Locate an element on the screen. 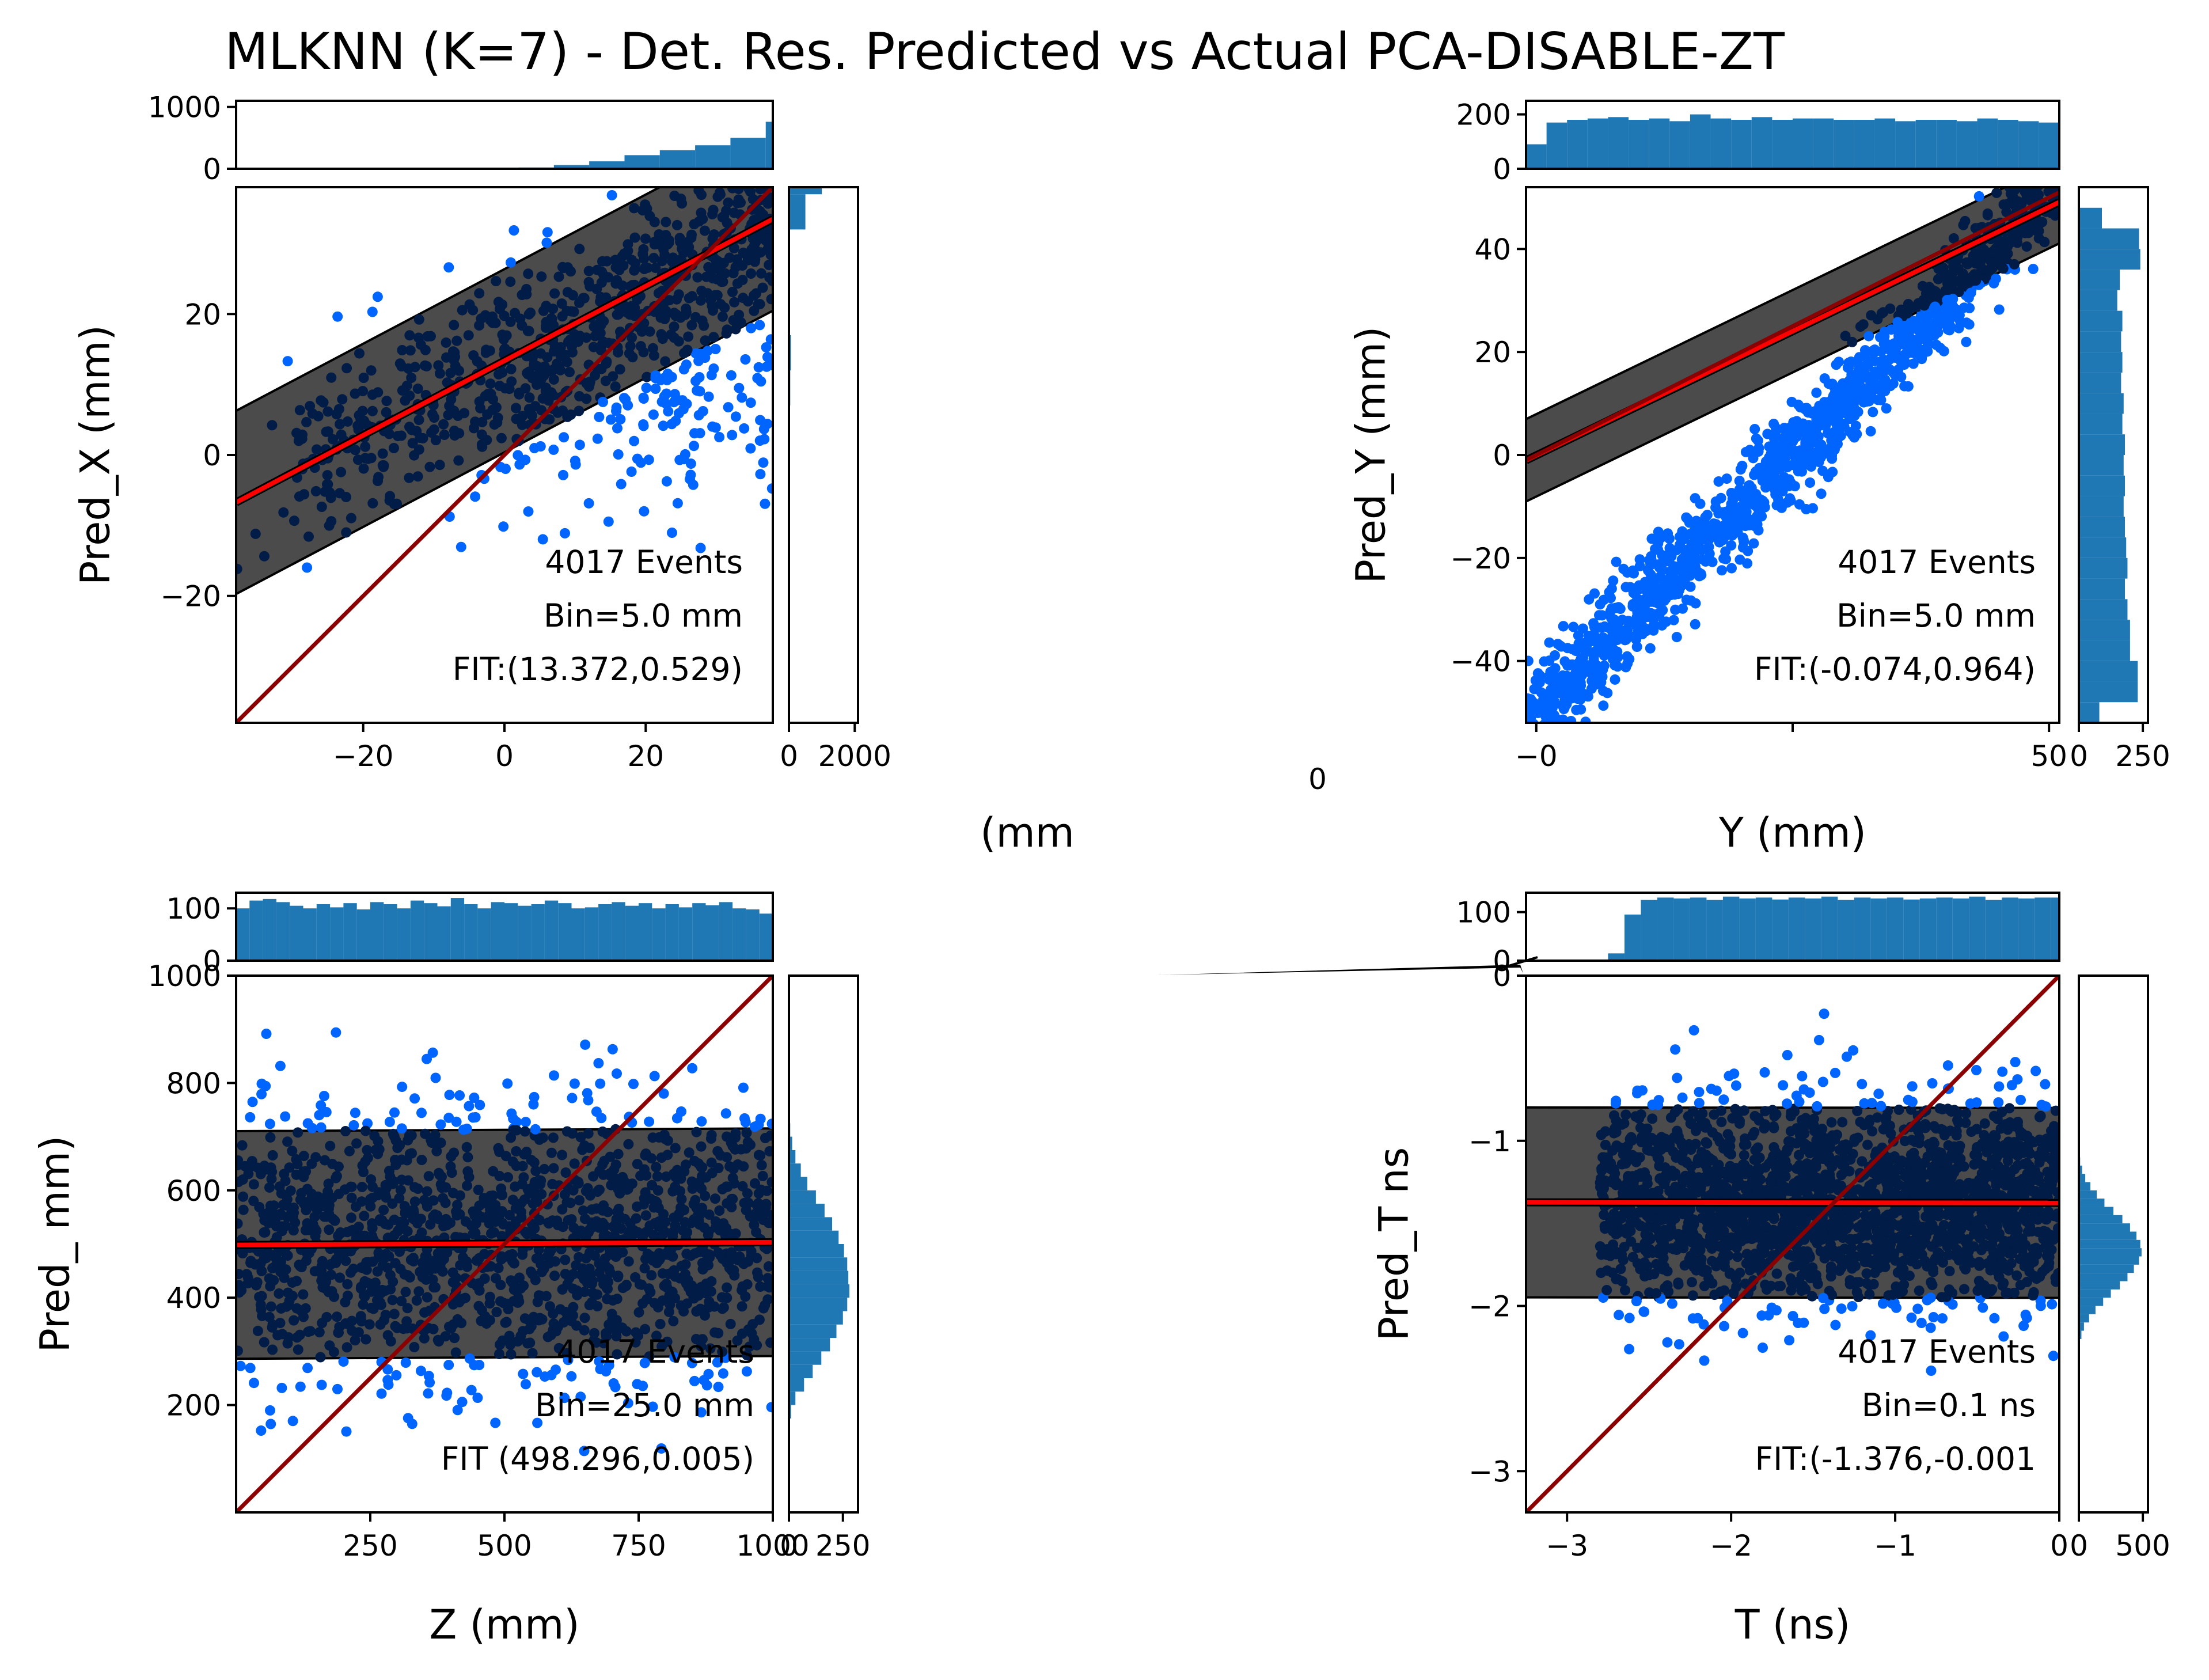 The height and width of the screenshot is (1680, 2209). right-hist-frame is located at coordinates (823, 455).